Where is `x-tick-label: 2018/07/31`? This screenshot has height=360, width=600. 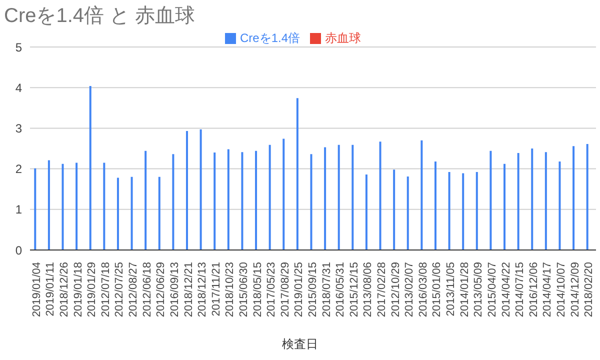
x-tick-label: 2018/07/31 is located at coordinates (326, 290).